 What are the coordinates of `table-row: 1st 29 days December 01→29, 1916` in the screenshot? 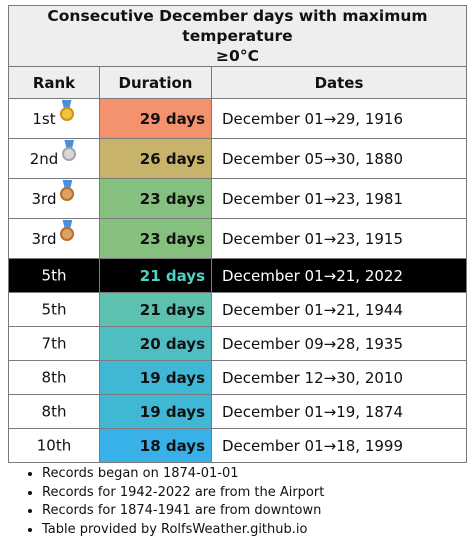 It's located at (237, 118).